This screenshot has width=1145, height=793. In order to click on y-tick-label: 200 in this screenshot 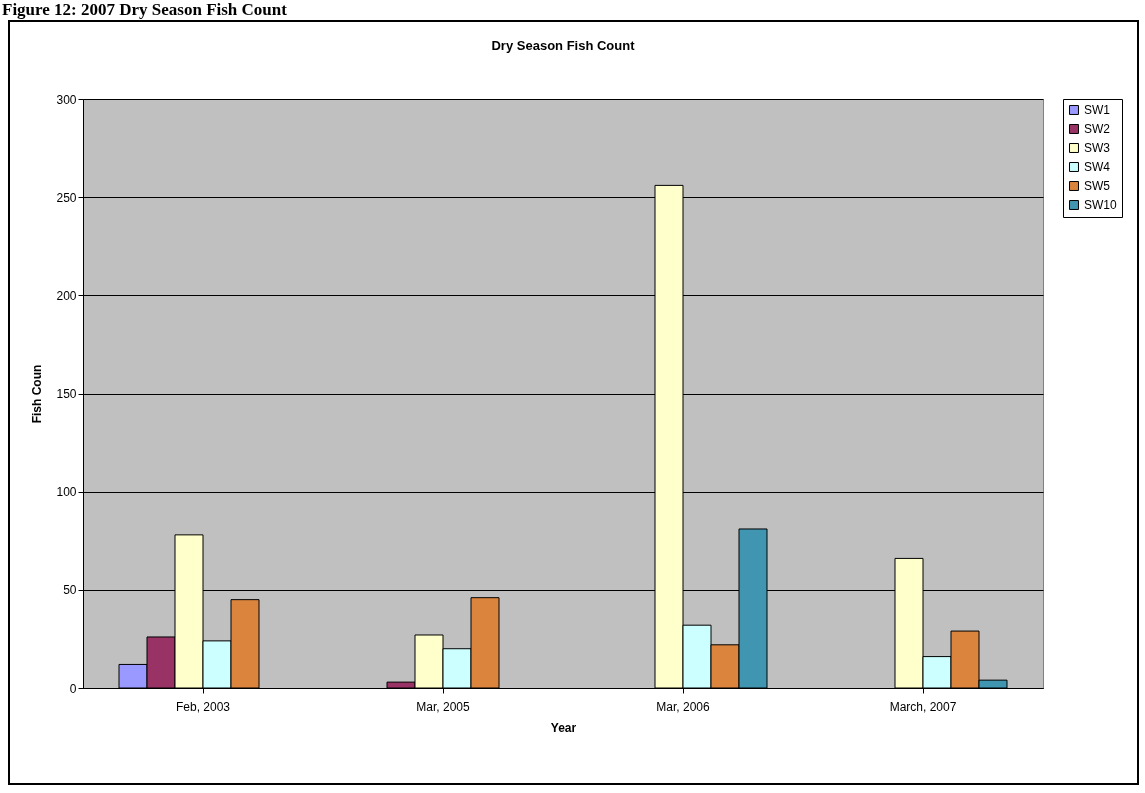, I will do `click(66, 295)`.